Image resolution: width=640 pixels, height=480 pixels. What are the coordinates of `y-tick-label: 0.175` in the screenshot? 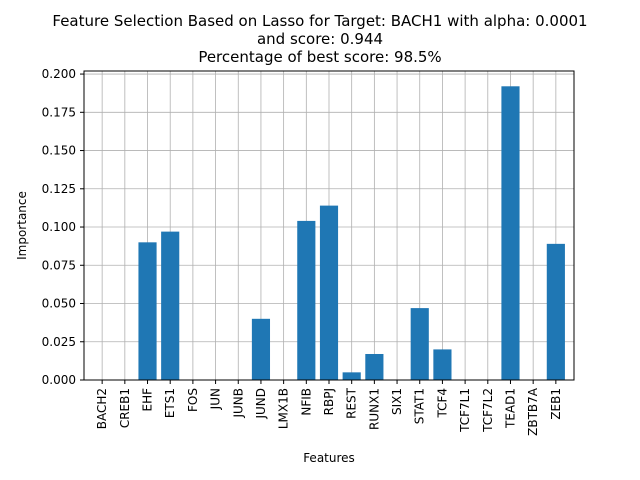 It's located at (59, 112).